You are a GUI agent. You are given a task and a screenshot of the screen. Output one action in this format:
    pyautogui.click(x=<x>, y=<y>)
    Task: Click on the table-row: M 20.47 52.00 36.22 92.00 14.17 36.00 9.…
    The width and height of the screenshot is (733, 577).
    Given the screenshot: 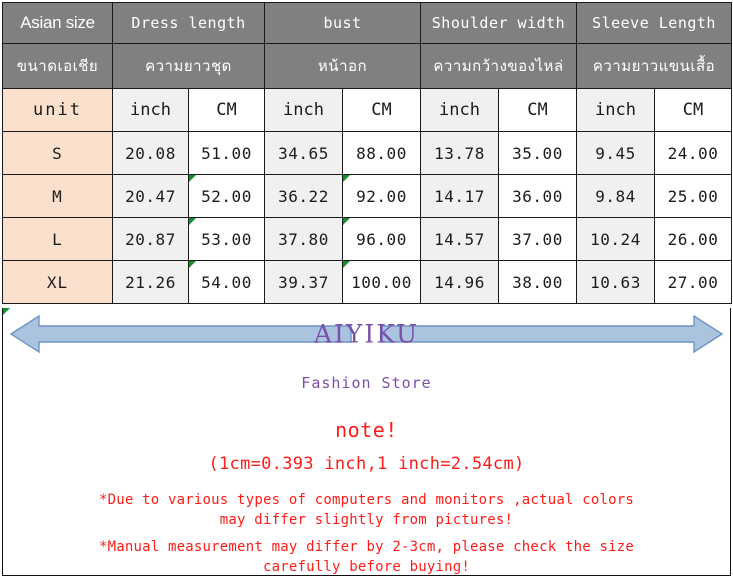 What is the action you would take?
    pyautogui.click(x=367, y=196)
    